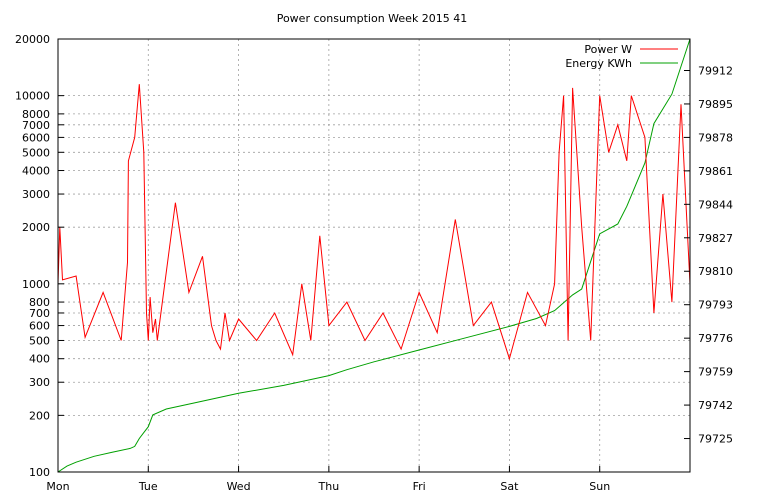 The height and width of the screenshot is (500, 768). What do you see at coordinates (36, 194) in the screenshot?
I see `y-tick-label: 3000` at bounding box center [36, 194].